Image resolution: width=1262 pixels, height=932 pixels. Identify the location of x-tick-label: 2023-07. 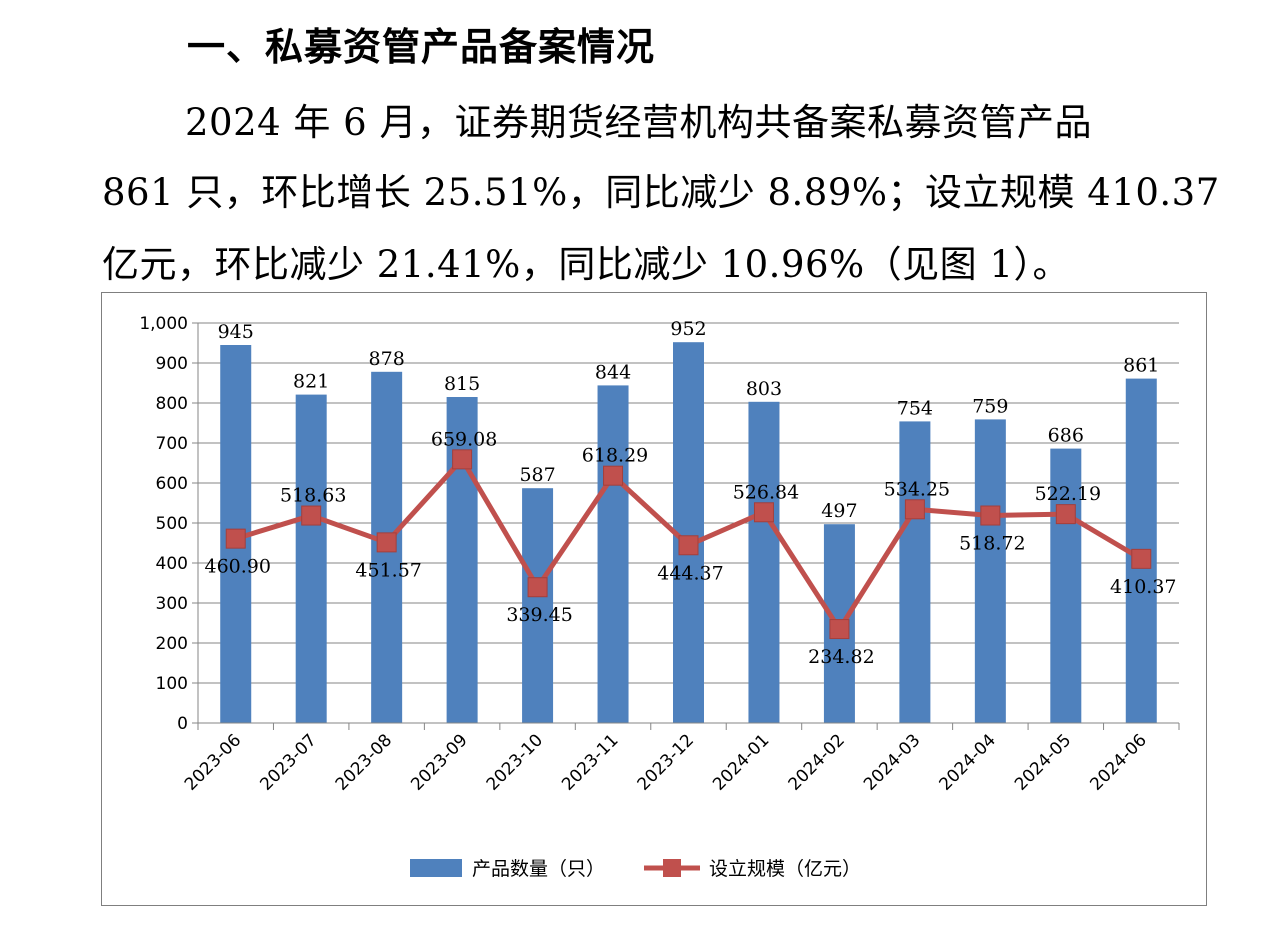
(288, 762).